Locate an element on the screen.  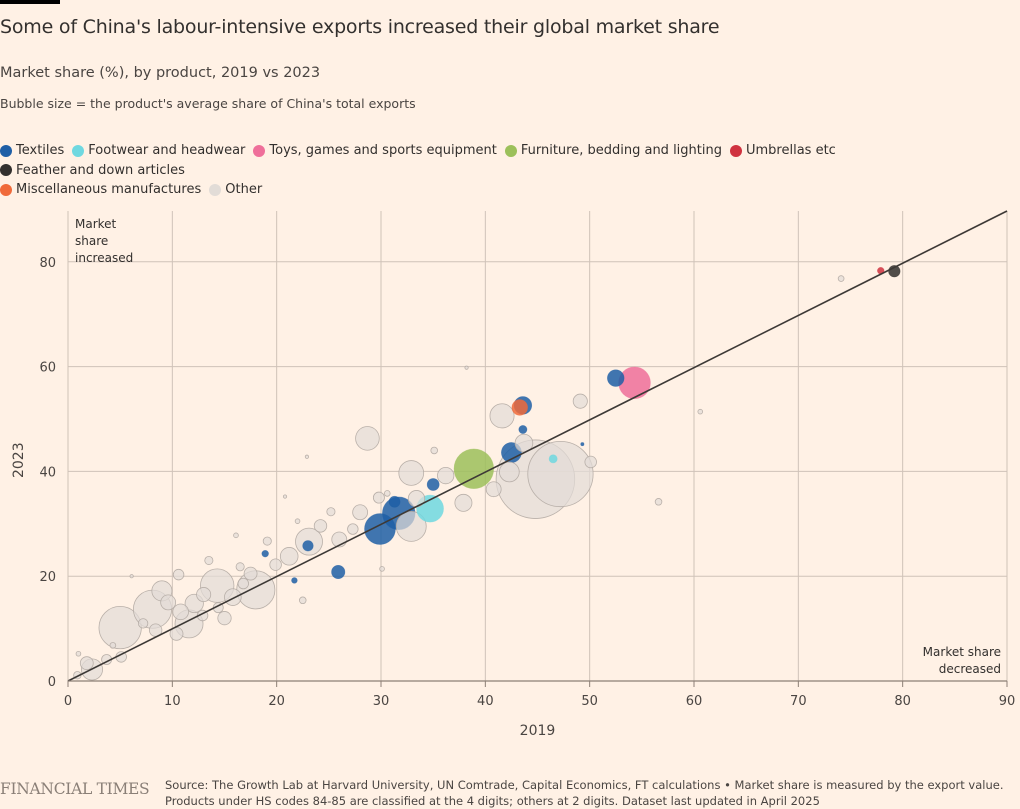
legend-item-textiles: Textiles is located at coordinates (32, 150).